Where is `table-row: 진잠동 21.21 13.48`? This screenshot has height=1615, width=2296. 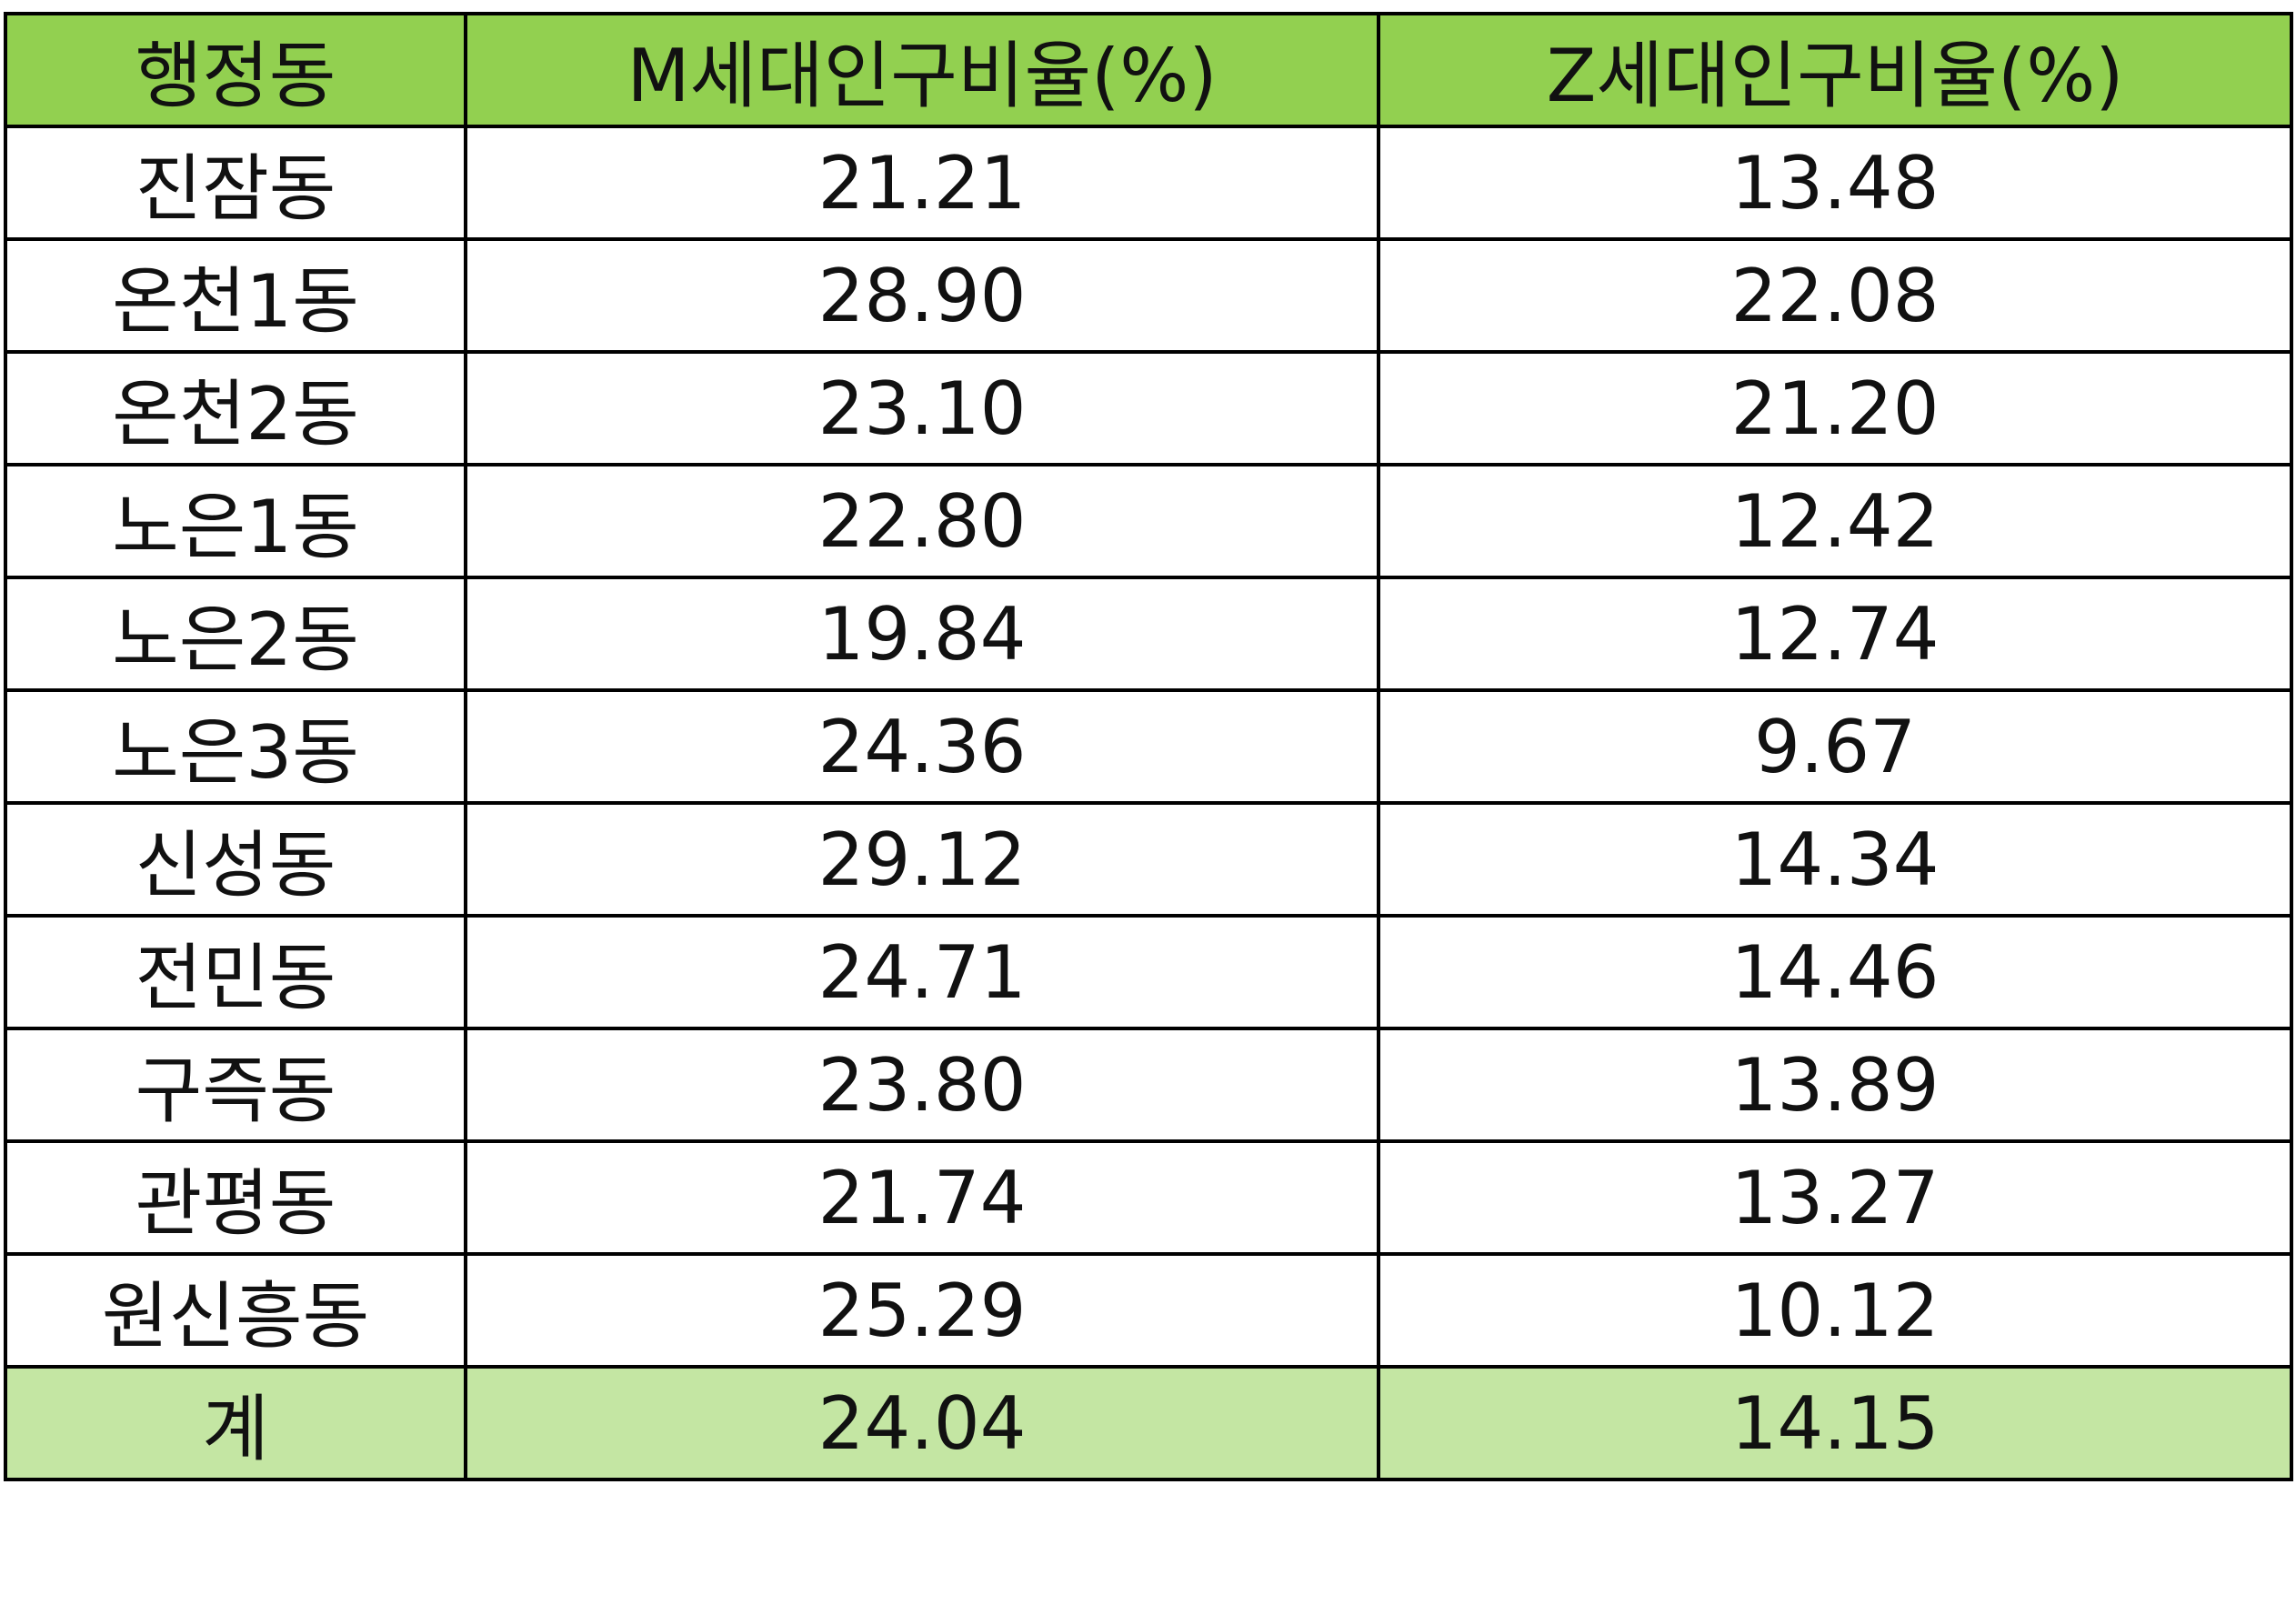 table-row: 진잠동 21.21 13.48 is located at coordinates (1148, 183).